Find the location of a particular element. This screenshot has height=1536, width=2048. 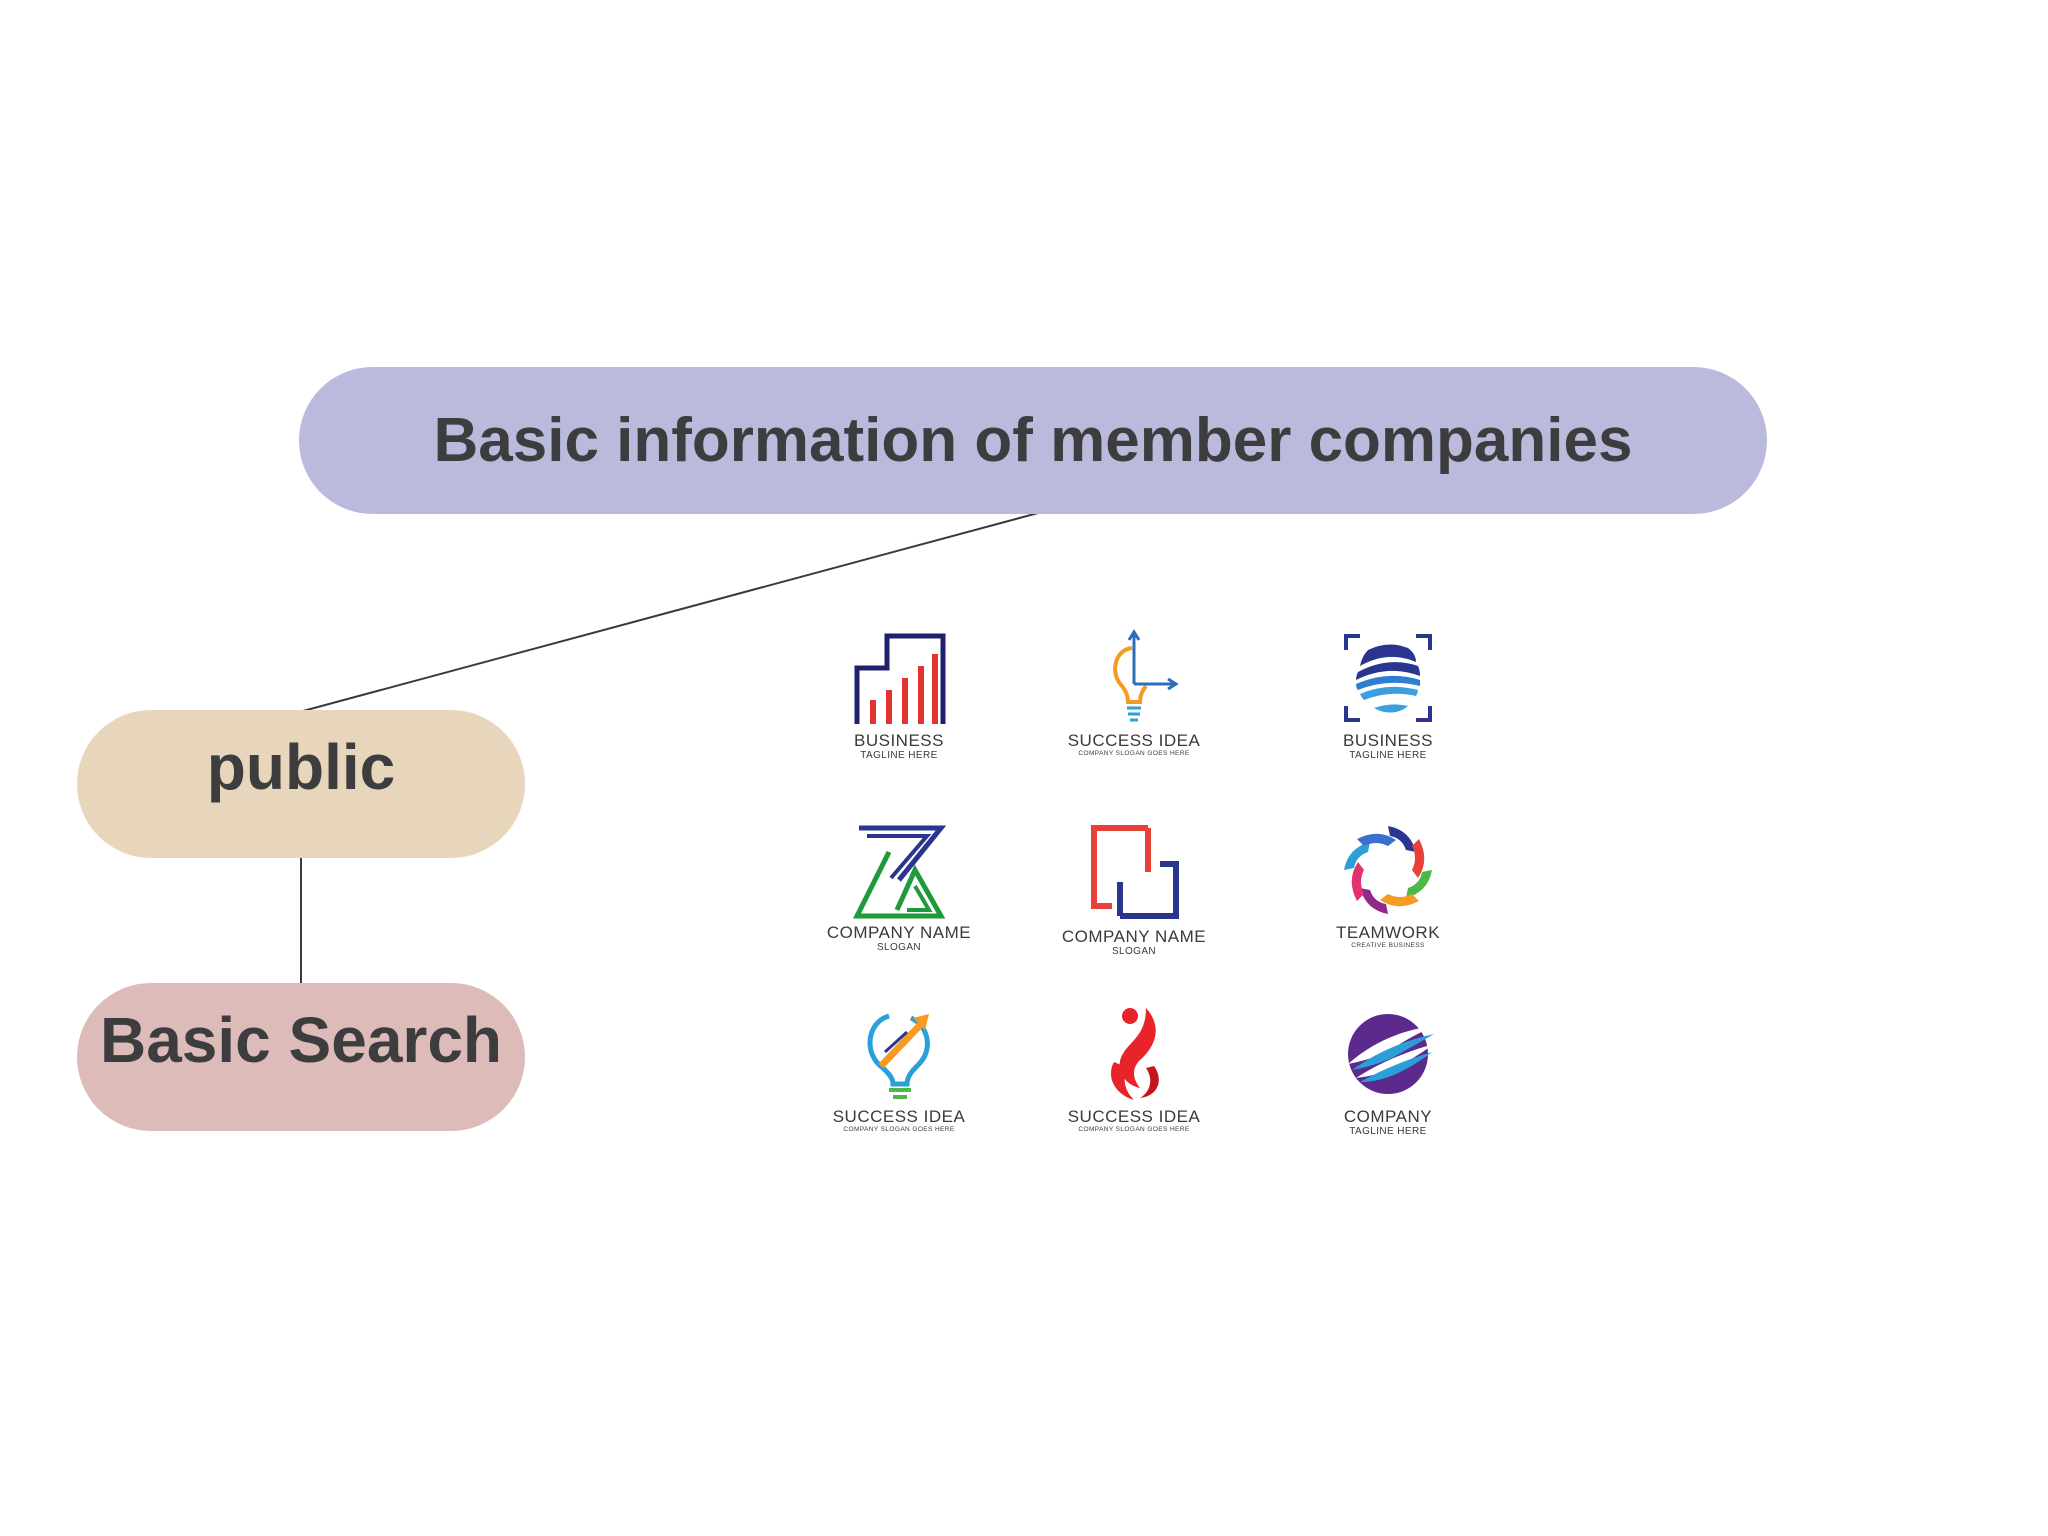

planet-swoosh-icon is located at coordinates (1391, 1054).